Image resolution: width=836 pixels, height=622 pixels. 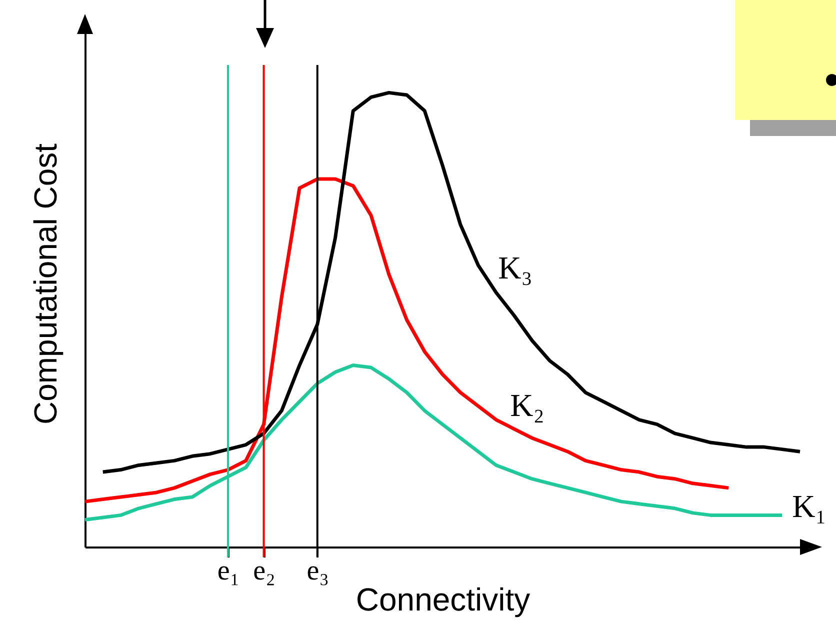 What do you see at coordinates (515, 268) in the screenshot?
I see `series-label: K₃` at bounding box center [515, 268].